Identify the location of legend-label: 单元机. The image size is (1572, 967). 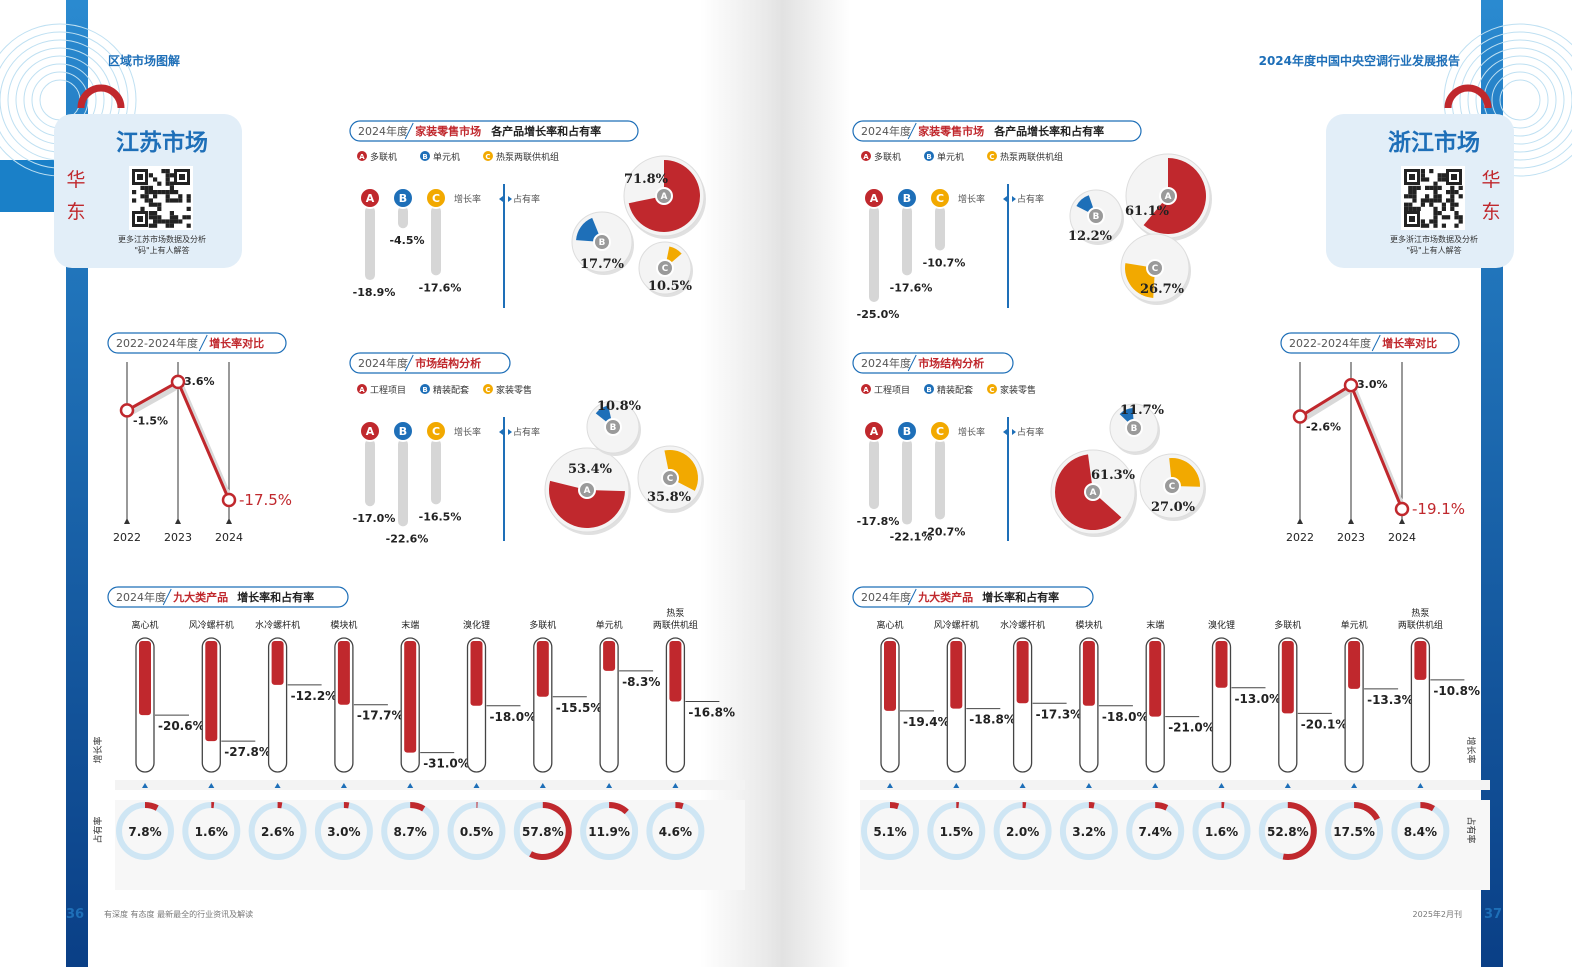
(950, 157).